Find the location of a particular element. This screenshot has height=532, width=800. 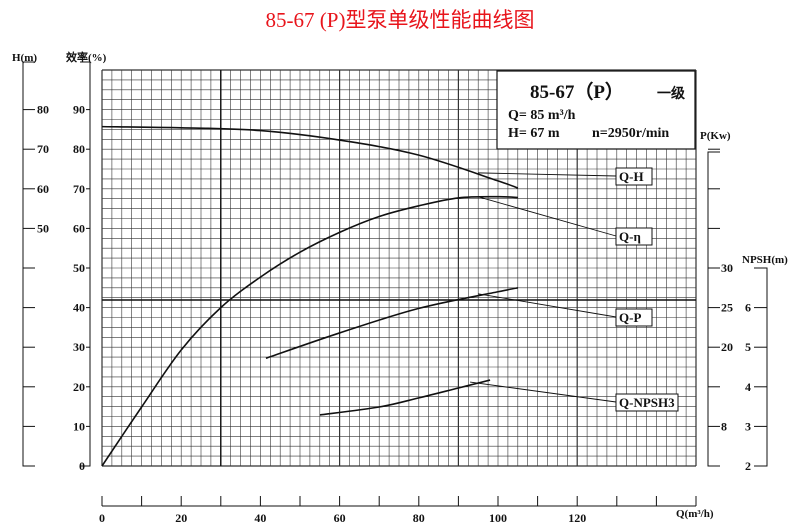

efficiency-tick-label: 10 is located at coordinates (79, 426).